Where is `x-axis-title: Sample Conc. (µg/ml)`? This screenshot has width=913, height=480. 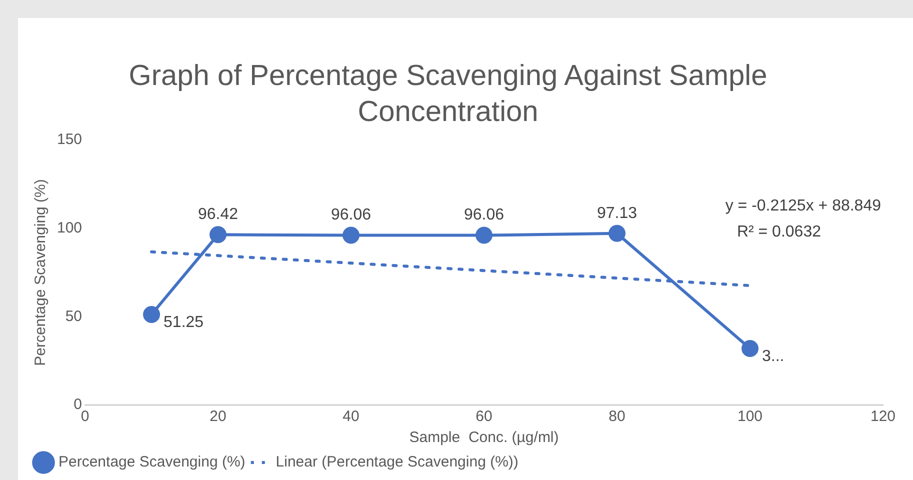 x-axis-title: Sample Conc. (µg/ml) is located at coordinates (484, 437).